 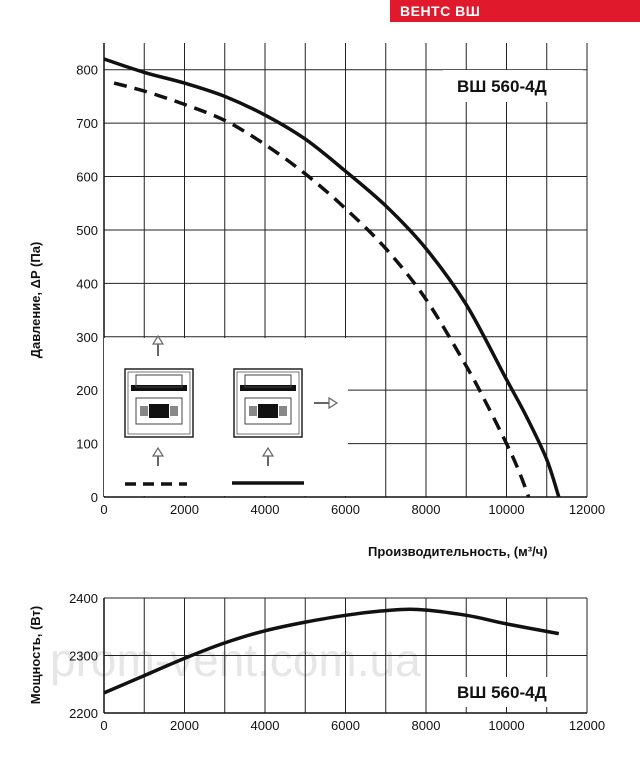 I want to click on pressure-y-tick-label: 500, so click(x=87, y=230).